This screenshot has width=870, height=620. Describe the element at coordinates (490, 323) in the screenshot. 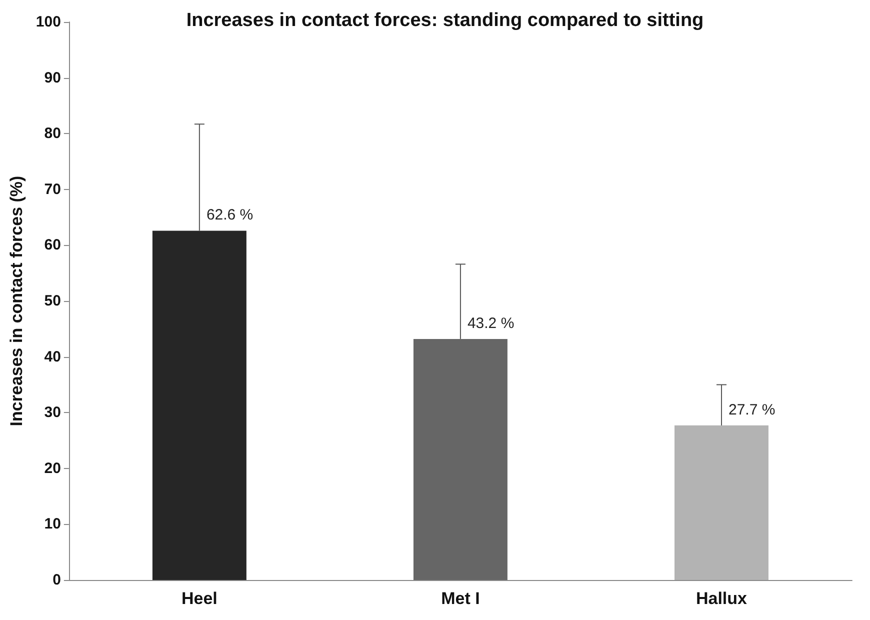

I see `data-label: 43.2 %` at that location.